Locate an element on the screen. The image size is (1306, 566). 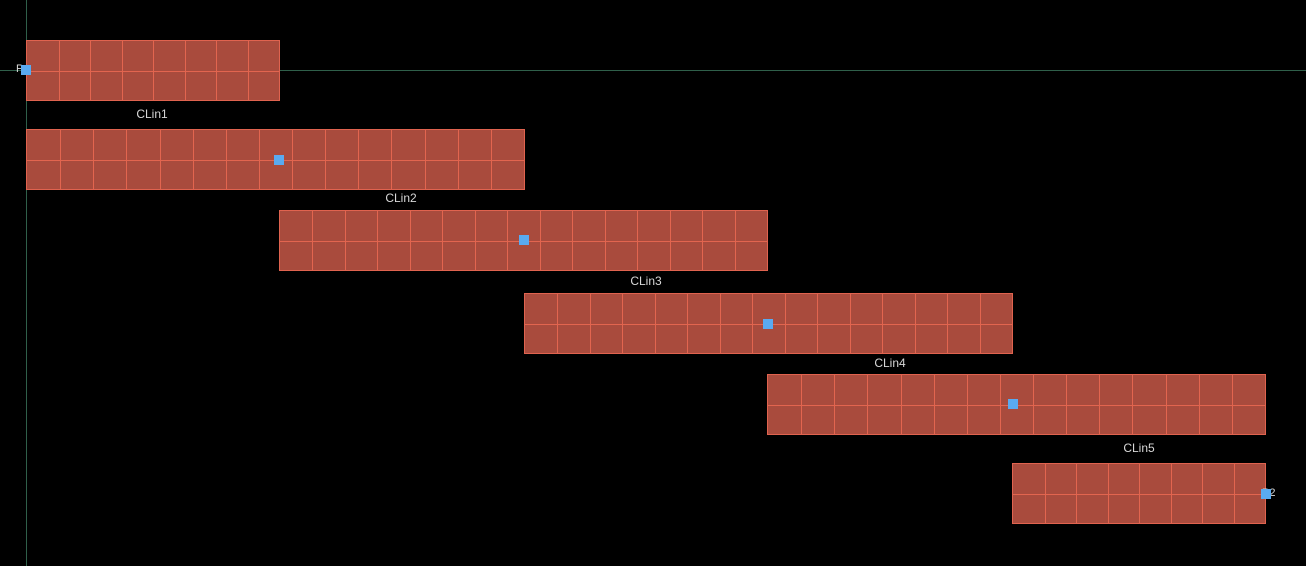
block-clin6 is located at coordinates (1139, 493).